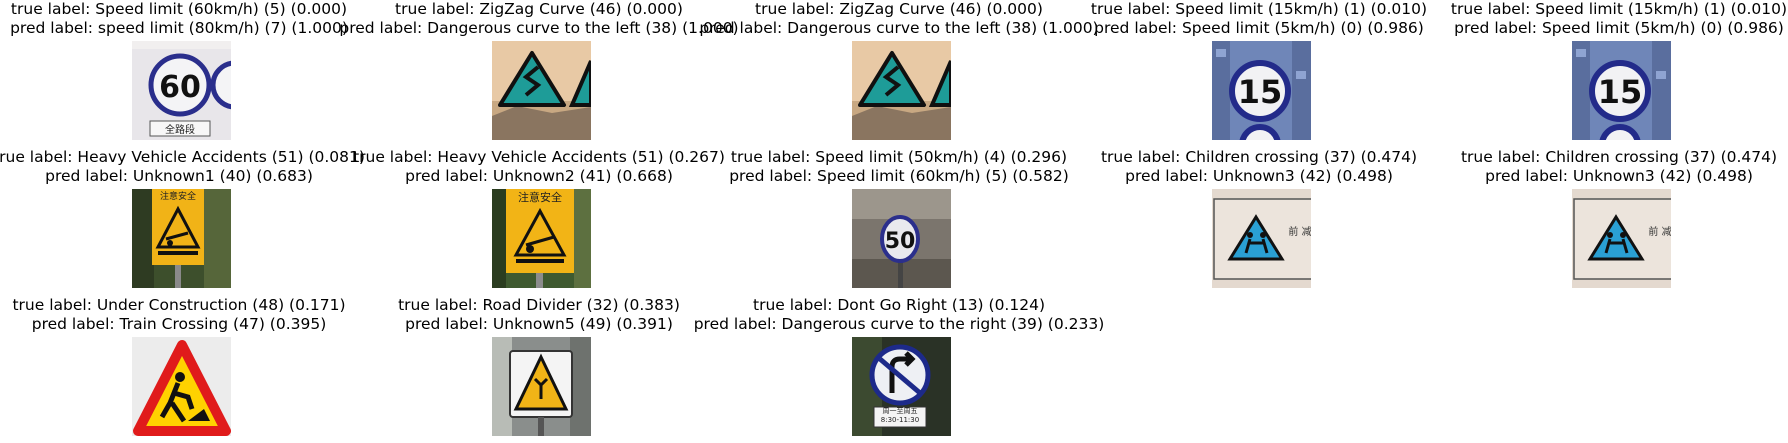  I want to click on pred-label: pred label: Unknown5 (49) (0.391), so click(539, 323).